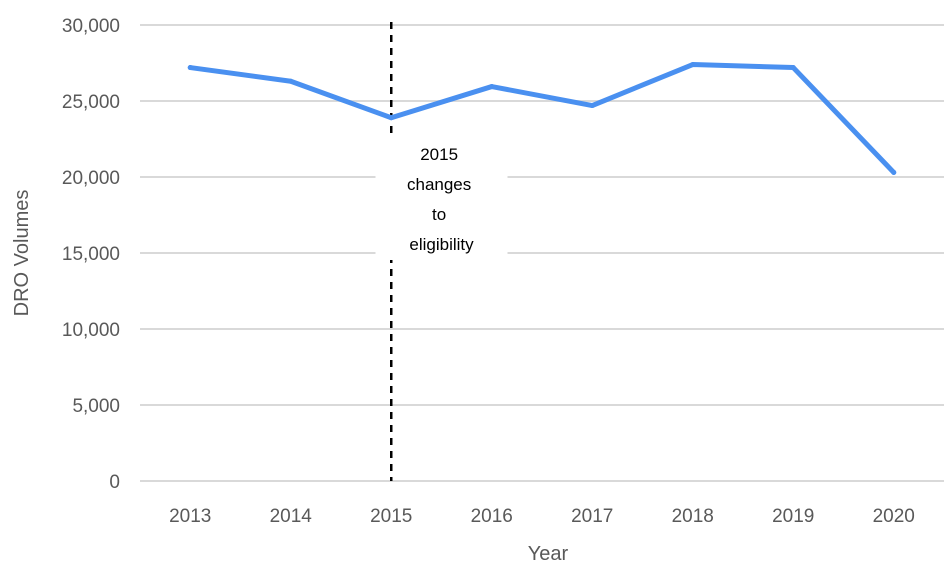  What do you see at coordinates (542, 516) in the screenshot?
I see `x-axis-tick-labels: 2013 2014 2015 2016 2017 2018 2019 2020` at bounding box center [542, 516].